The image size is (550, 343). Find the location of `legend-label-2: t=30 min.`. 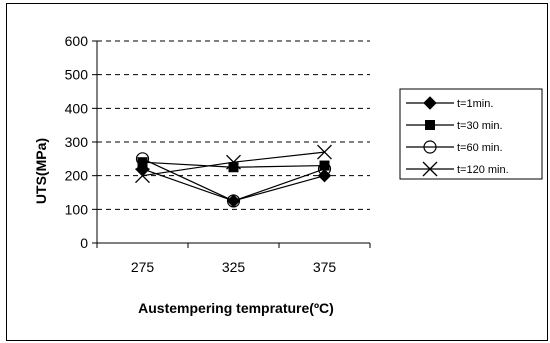

legend-label-2: t=30 min. is located at coordinates (480, 126).